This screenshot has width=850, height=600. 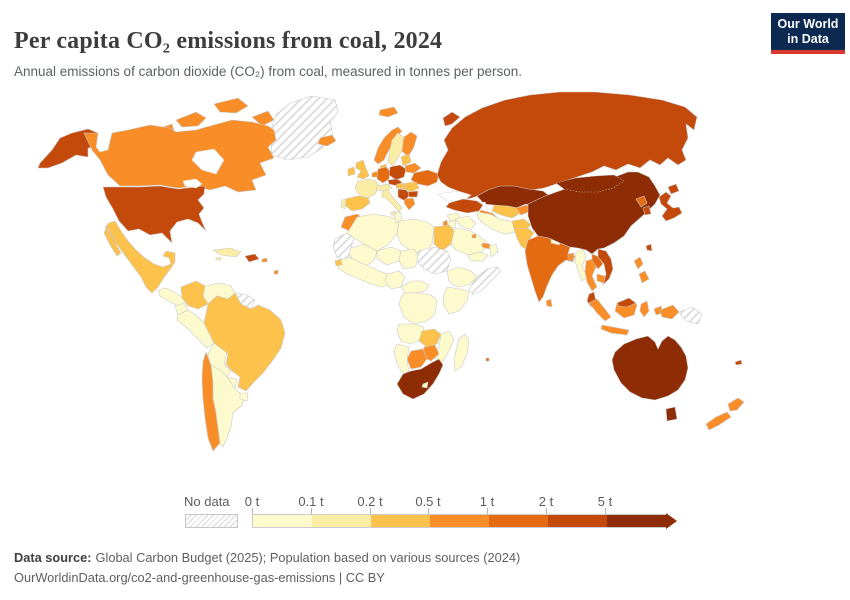 What do you see at coordinates (641, 270) in the screenshot?
I see `country-philippines` at bounding box center [641, 270].